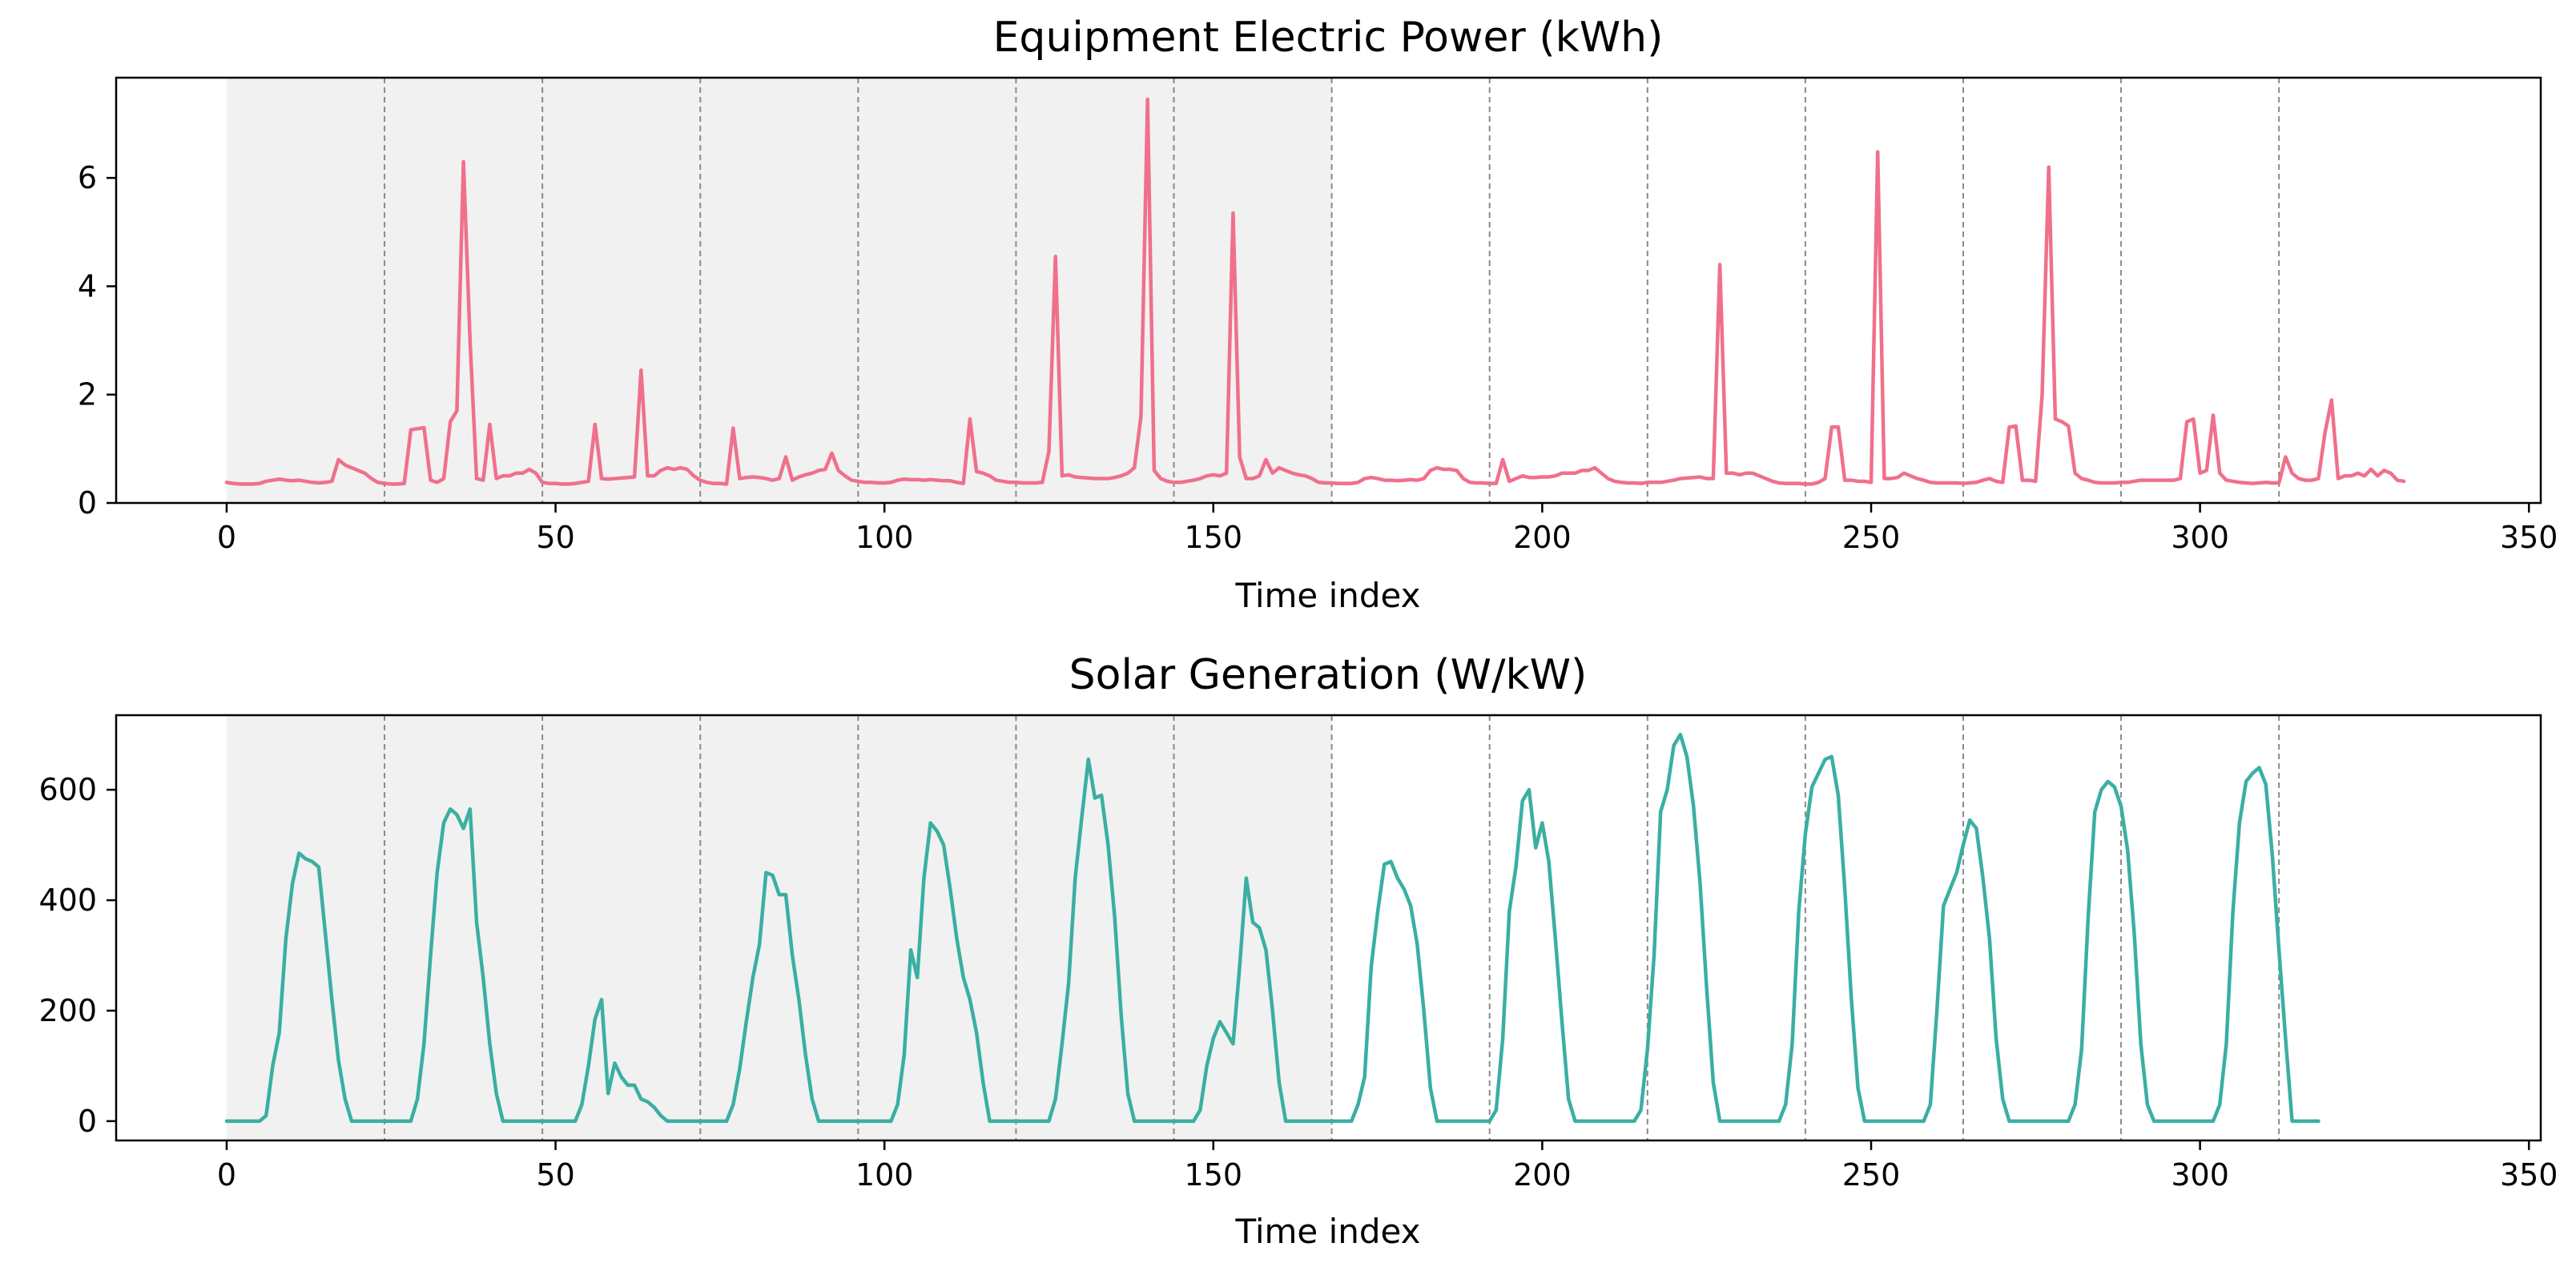 The image size is (2576, 1263). Describe the element at coordinates (2529, 537) in the screenshot. I see `electric-power-x-tick-label: 350` at that location.